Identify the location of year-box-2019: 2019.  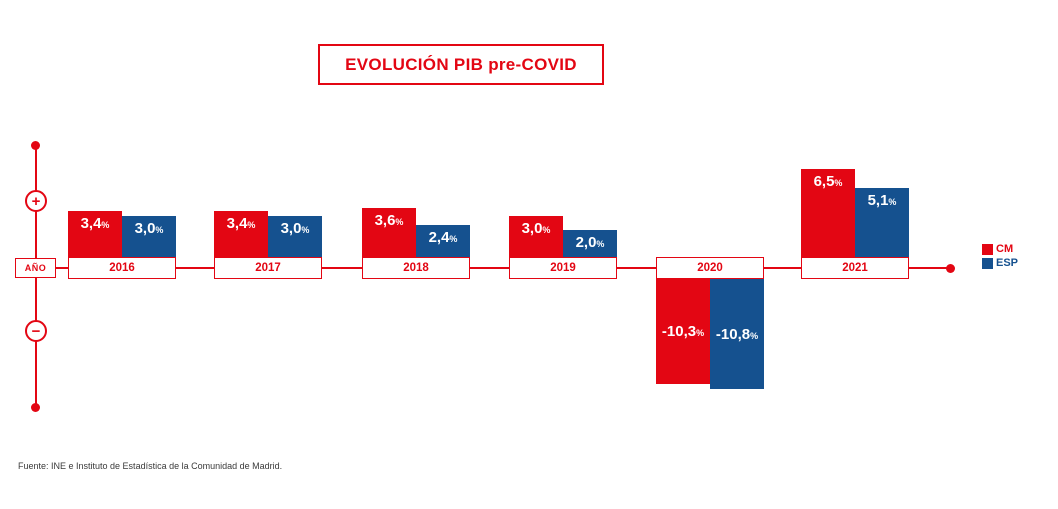
(563, 268).